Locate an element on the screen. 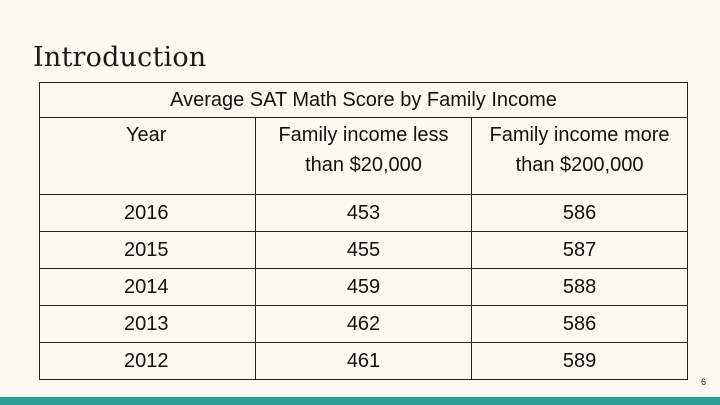 The width and height of the screenshot is (720, 405). low-income-score-cell: 461 is located at coordinates (363, 361).